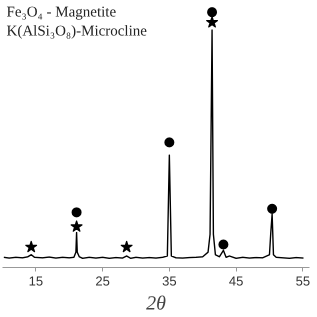 This screenshot has height=317, width=317. I want to click on annotation: K(AlSi₃O₈)-Microcline, so click(77, 32).